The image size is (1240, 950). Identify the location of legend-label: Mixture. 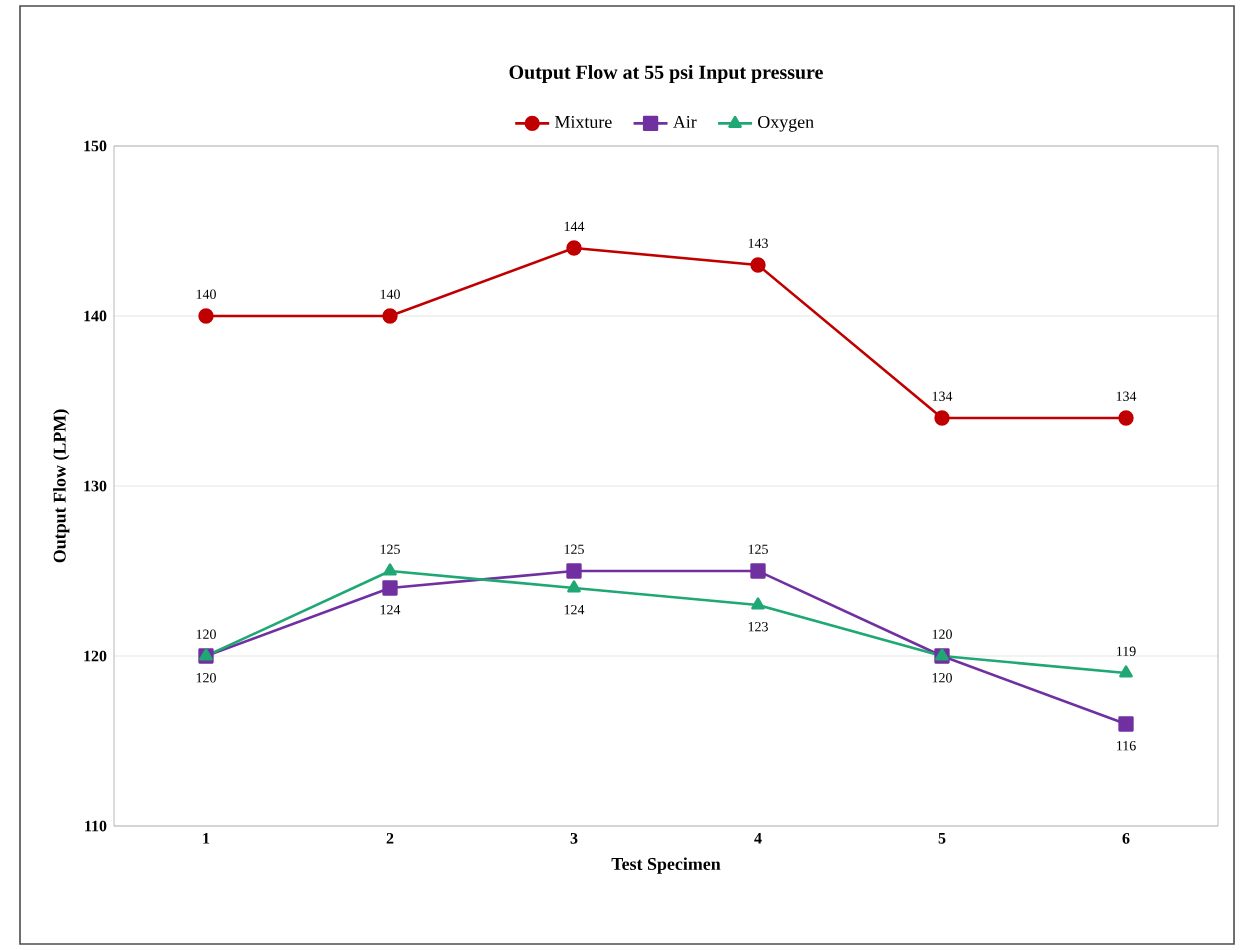
(583, 122).